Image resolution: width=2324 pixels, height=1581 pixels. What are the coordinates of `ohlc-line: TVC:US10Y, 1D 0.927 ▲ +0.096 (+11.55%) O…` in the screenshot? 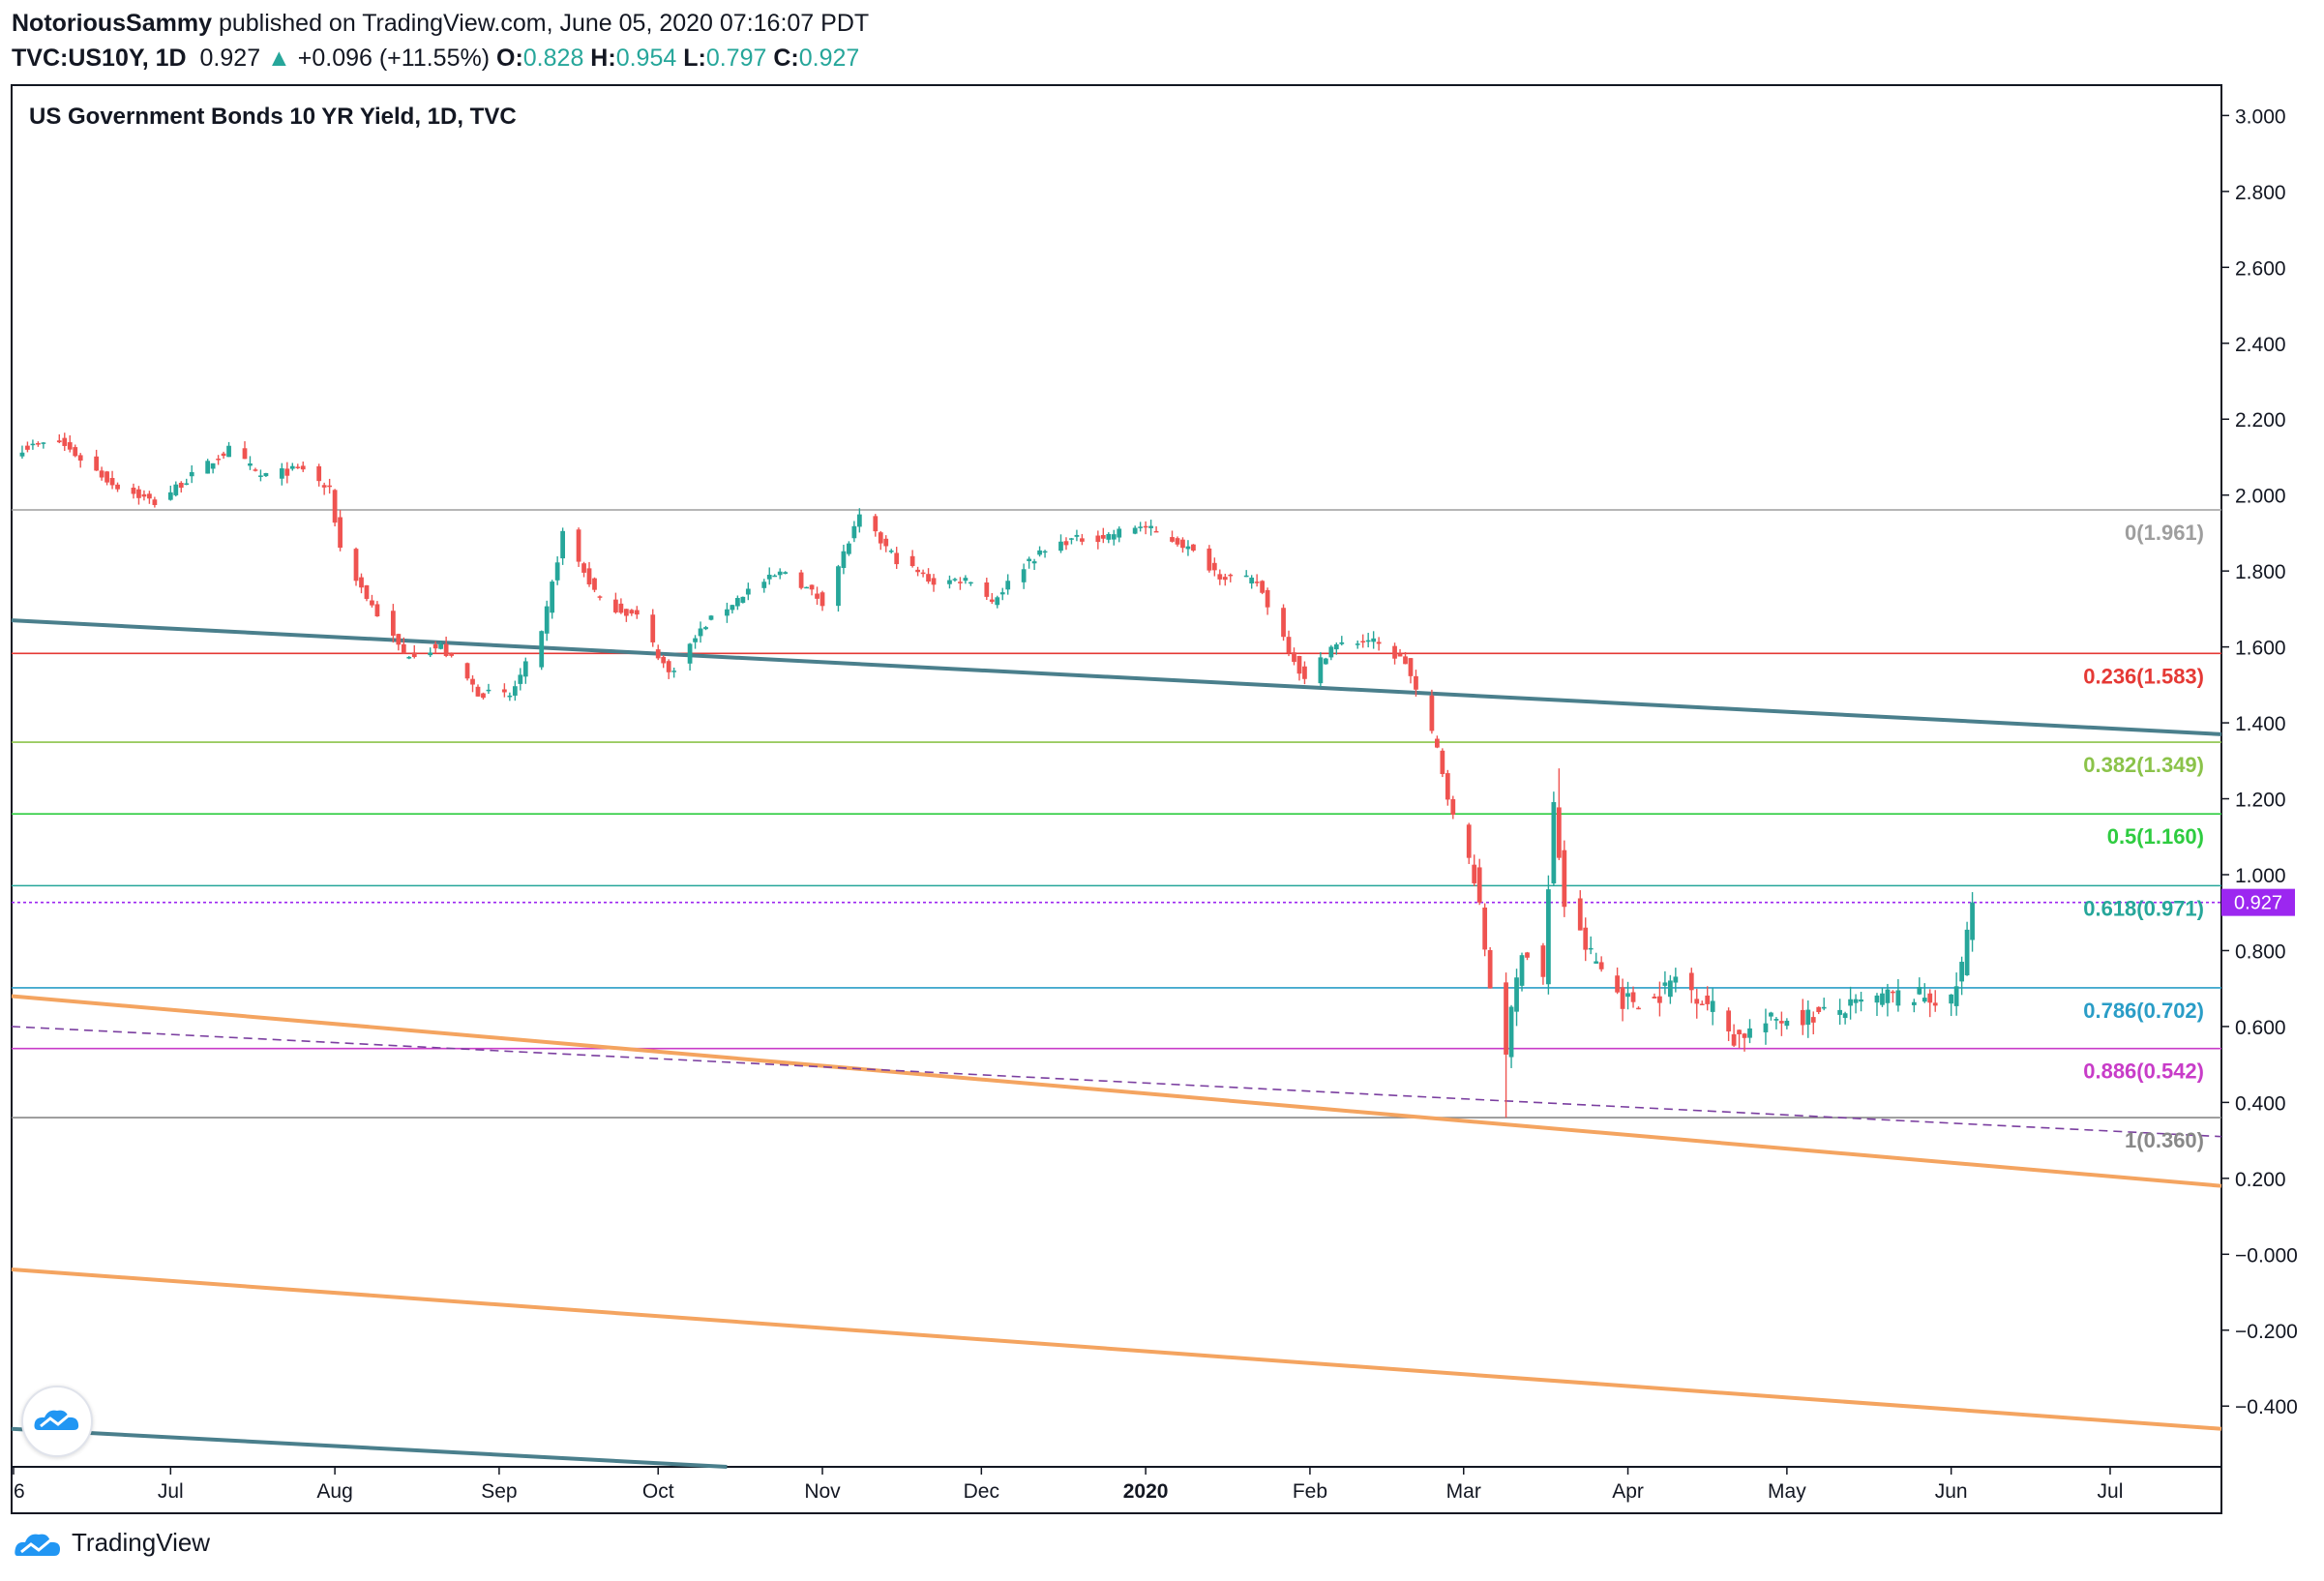 It's located at (441, 58).